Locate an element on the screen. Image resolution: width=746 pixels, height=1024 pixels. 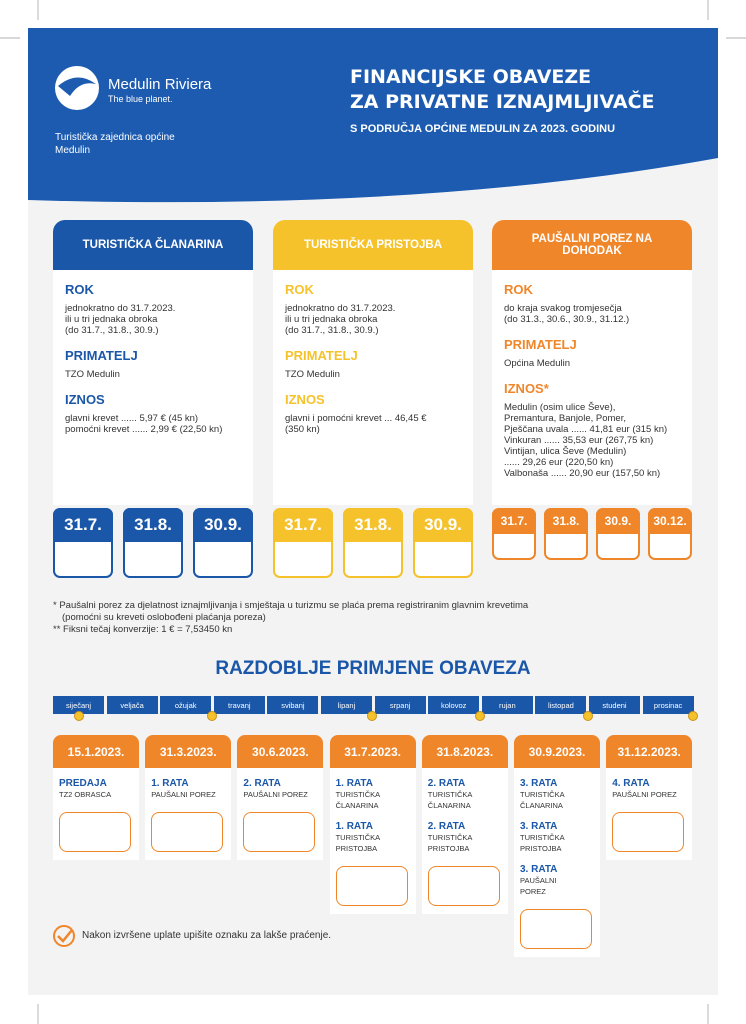
date-label: 30.9. is located at coordinates (443, 525).